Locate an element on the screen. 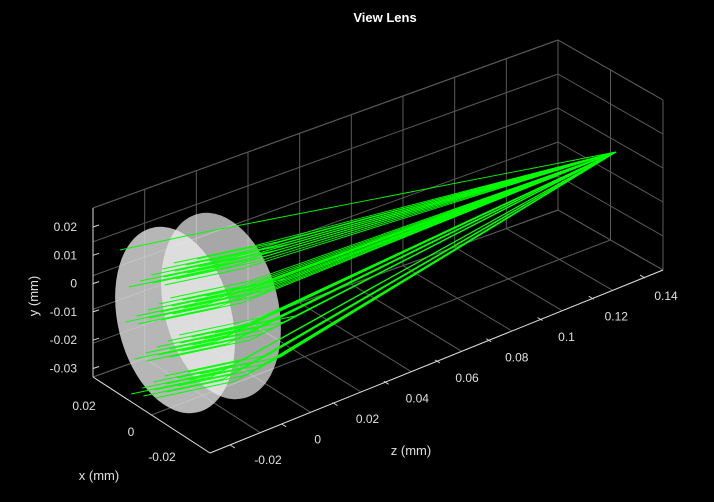  x-tick-label: 0 is located at coordinates (131, 432).